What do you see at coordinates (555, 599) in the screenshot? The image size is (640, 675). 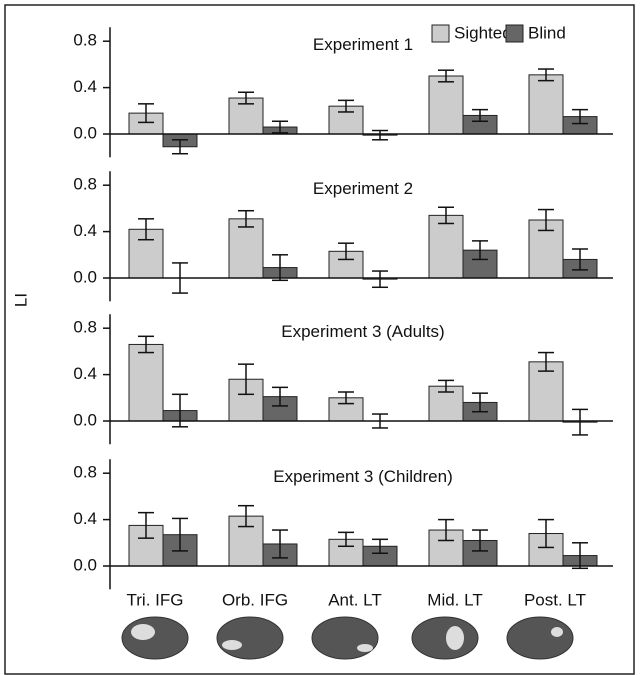 I see `x-tick-label: Post. LT` at bounding box center [555, 599].